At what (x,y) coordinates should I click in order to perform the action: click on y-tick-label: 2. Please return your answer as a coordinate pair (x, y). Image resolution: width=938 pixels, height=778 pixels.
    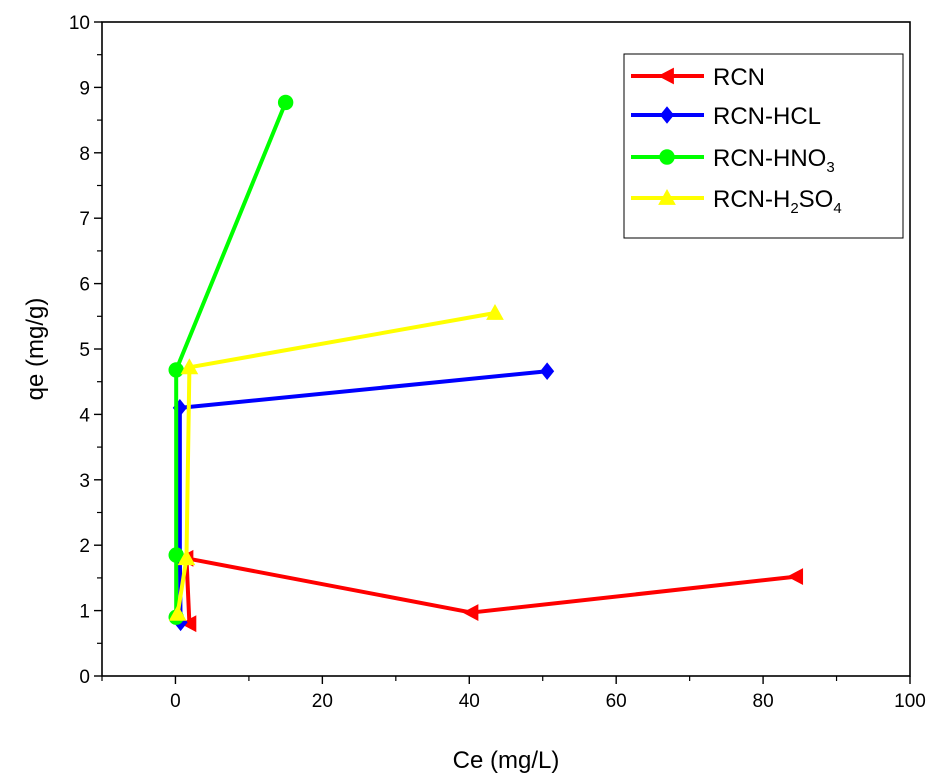
    Looking at the image, I should click on (84, 546).